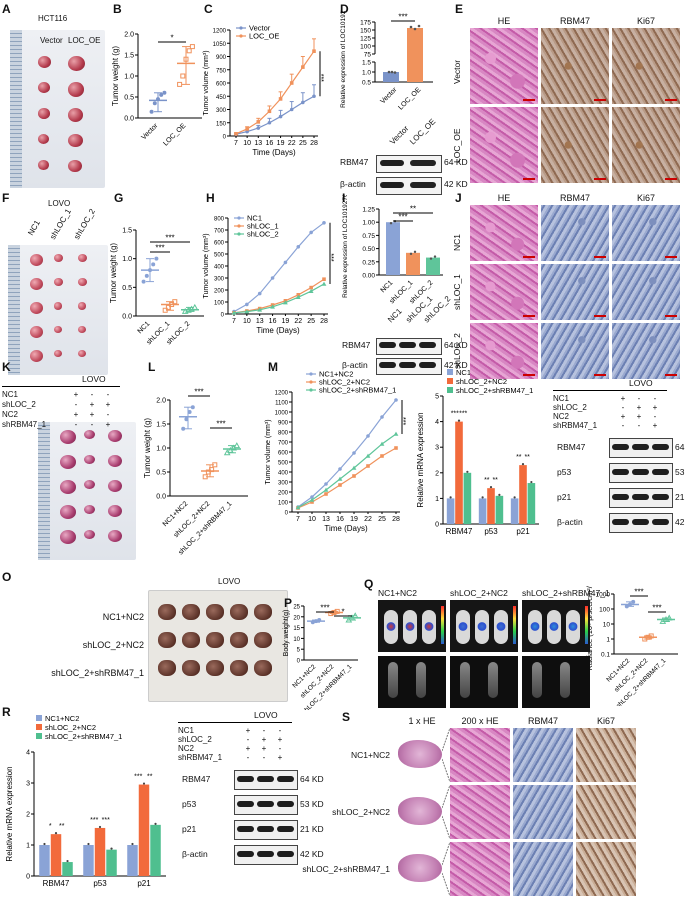 The image size is (685, 912). What do you see at coordinates (298, 519) in the screenshot?
I see `x-tick-label: 7` at bounding box center [298, 519].